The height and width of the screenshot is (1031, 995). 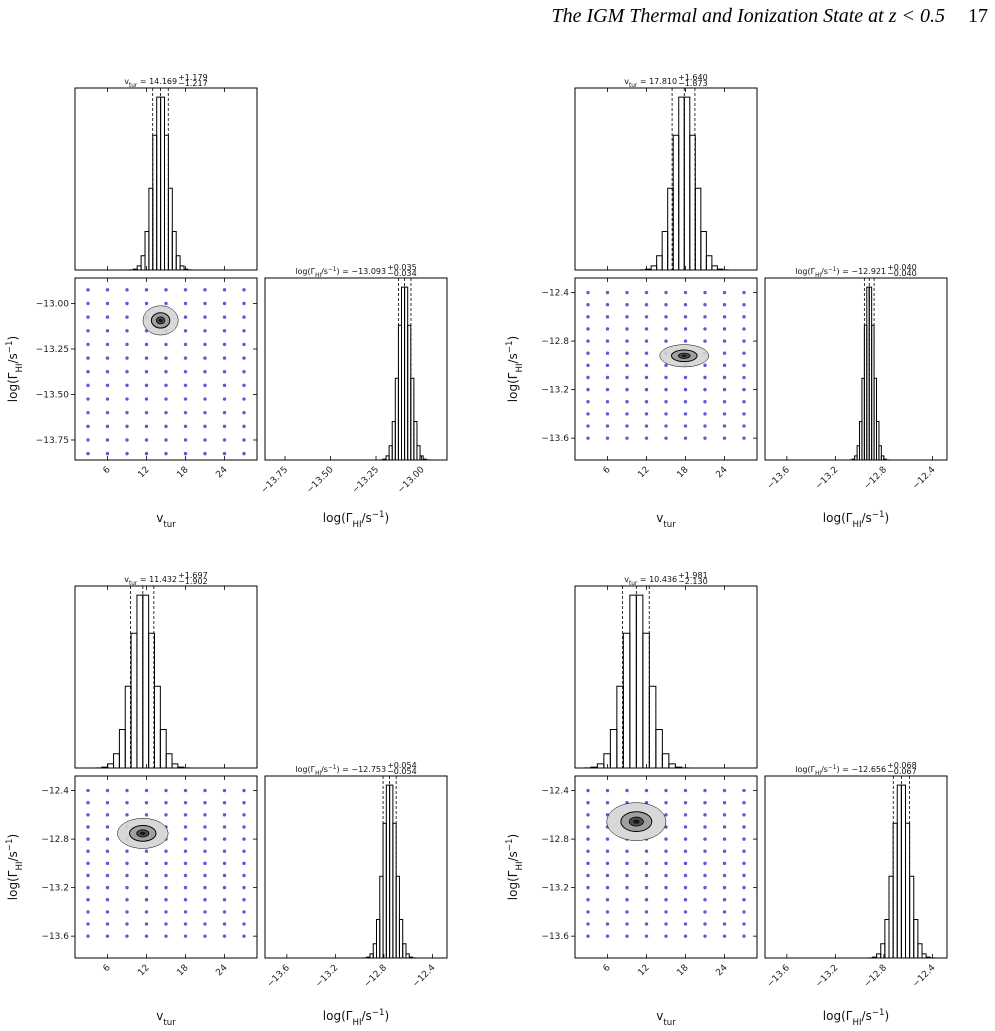 I want to click on label-part: ), so click(x=513, y=338).